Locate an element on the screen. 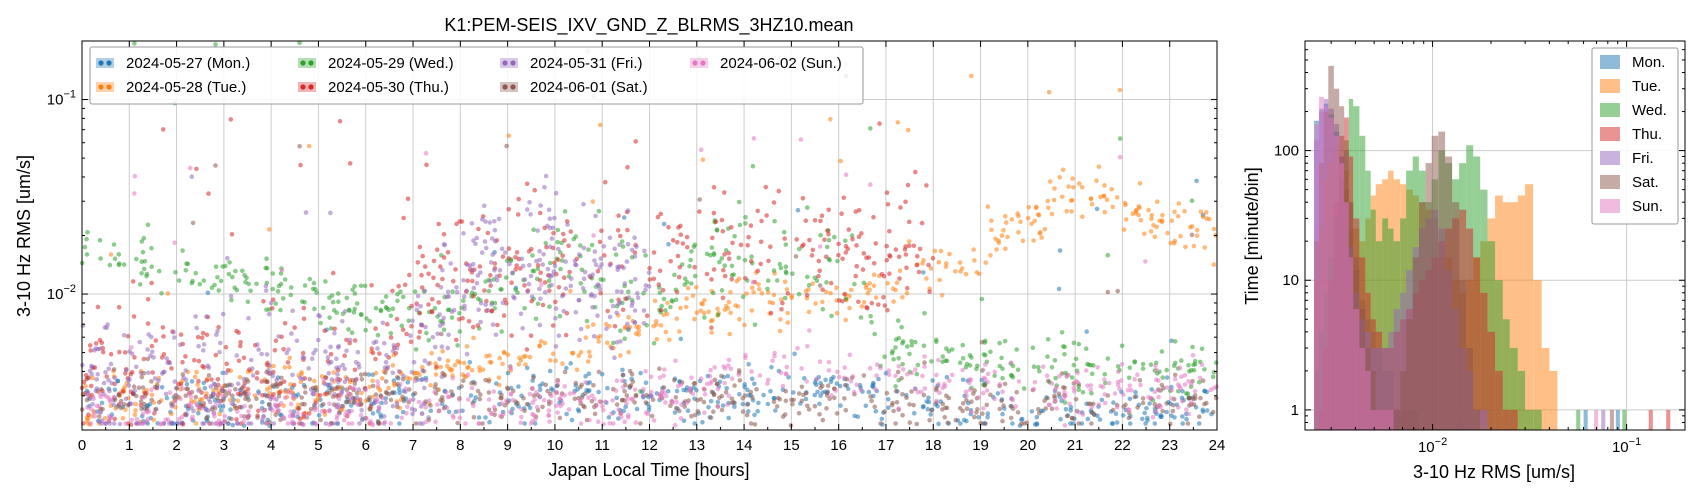 The width and height of the screenshot is (1700, 500). scatter-x-tick-label: 15 is located at coordinates (791, 445).